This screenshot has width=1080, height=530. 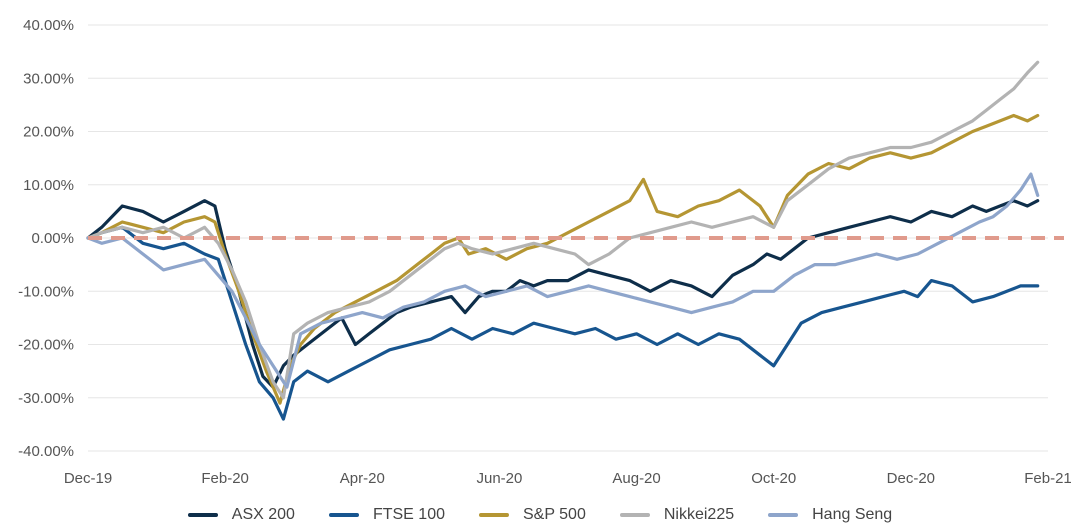 What do you see at coordinates (699, 514) in the screenshot?
I see `legend-label: Nikkei225` at bounding box center [699, 514].